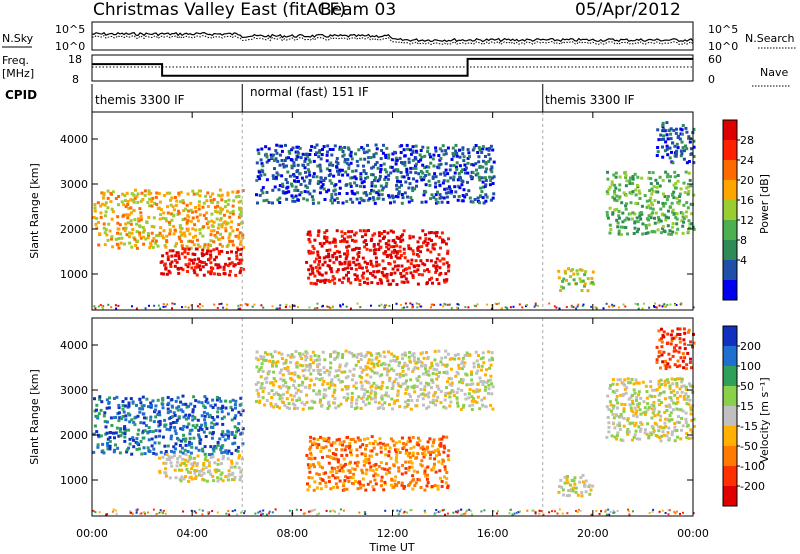 The image size is (800, 554). I want to click on noise-search-label: N.Search, so click(770, 38).